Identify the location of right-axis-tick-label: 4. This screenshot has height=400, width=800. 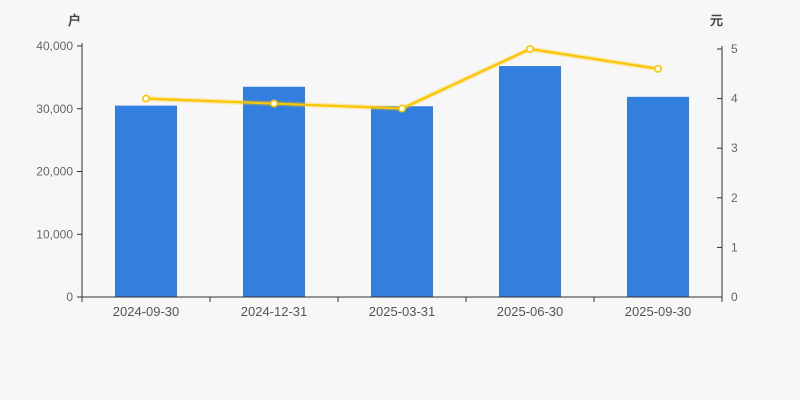
(734, 99).